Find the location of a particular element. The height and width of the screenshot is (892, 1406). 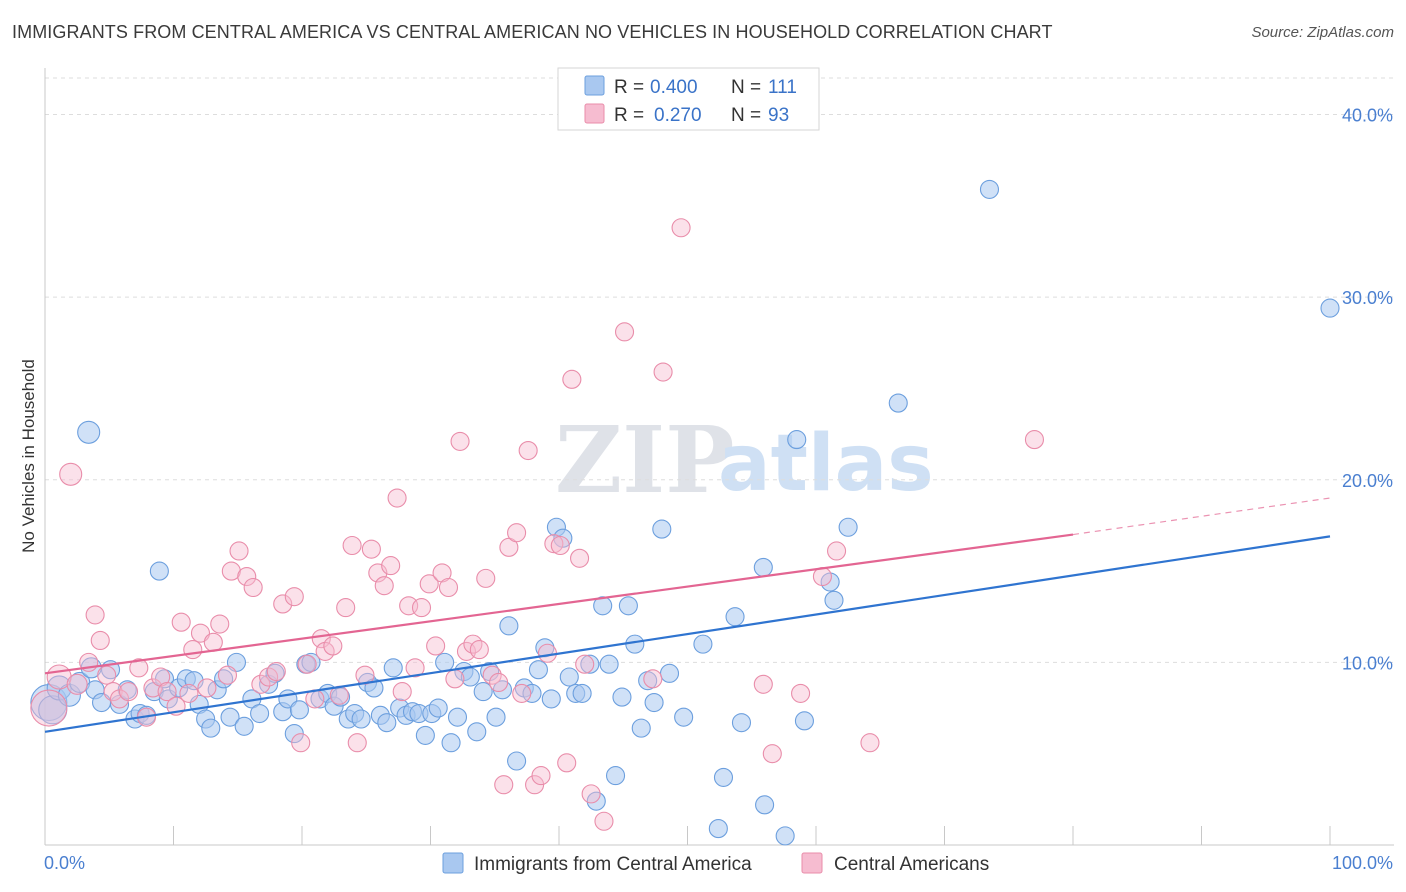

trend-line-central-americans is located at coordinates (559, 604).